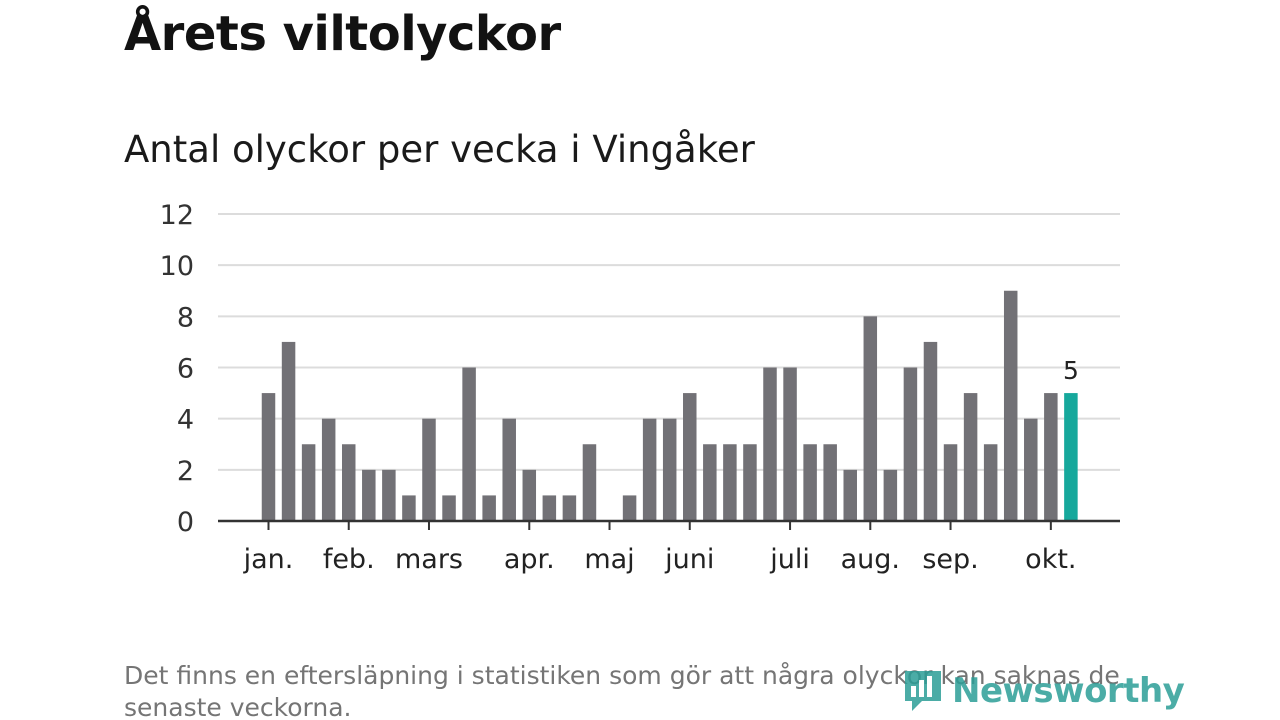 This screenshot has width=1280, height=720. Describe the element at coordinates (185, 522) in the screenshot. I see `y-tick-label: 0` at that location.